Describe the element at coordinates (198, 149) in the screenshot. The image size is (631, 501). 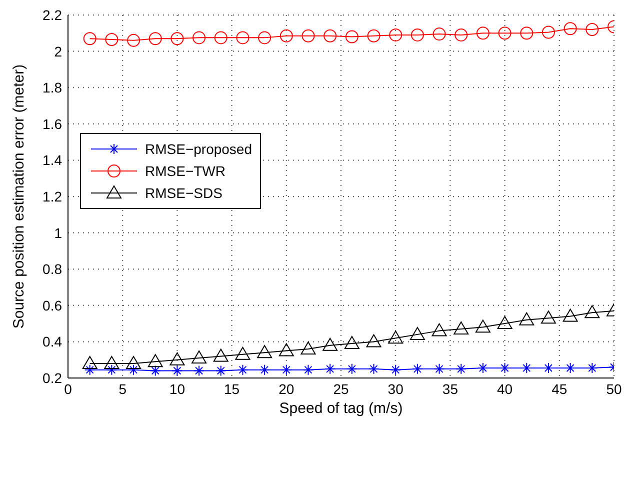
I see `legend-label: RMSE−proposed` at that location.